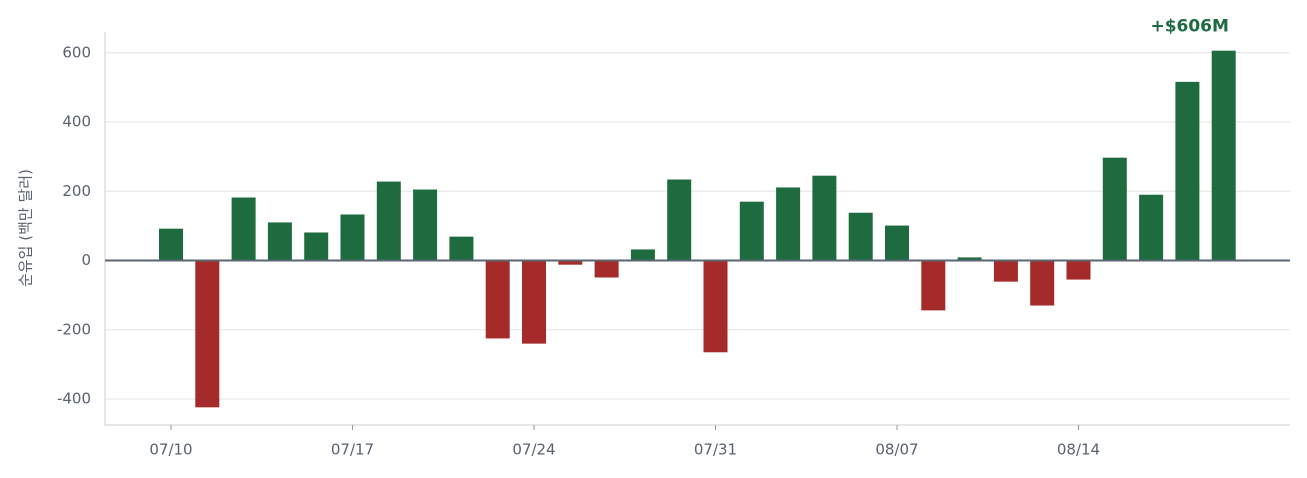 The width and height of the screenshot is (1307, 478). What do you see at coordinates (1078, 450) in the screenshot?
I see `x-tick-label: 08/14` at bounding box center [1078, 450].